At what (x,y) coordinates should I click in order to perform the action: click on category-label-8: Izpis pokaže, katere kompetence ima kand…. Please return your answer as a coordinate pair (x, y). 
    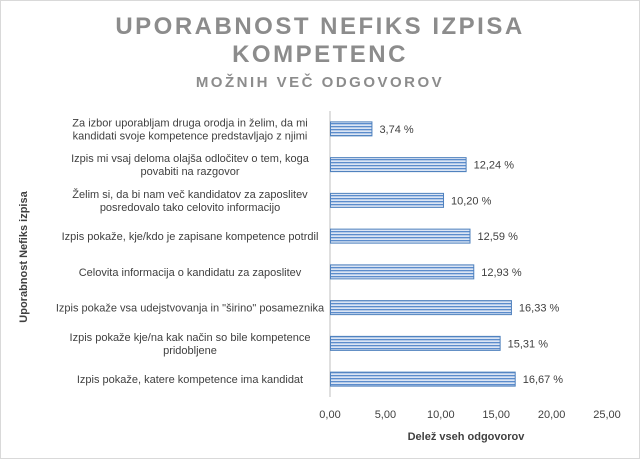
    Looking at the image, I should click on (190, 380).